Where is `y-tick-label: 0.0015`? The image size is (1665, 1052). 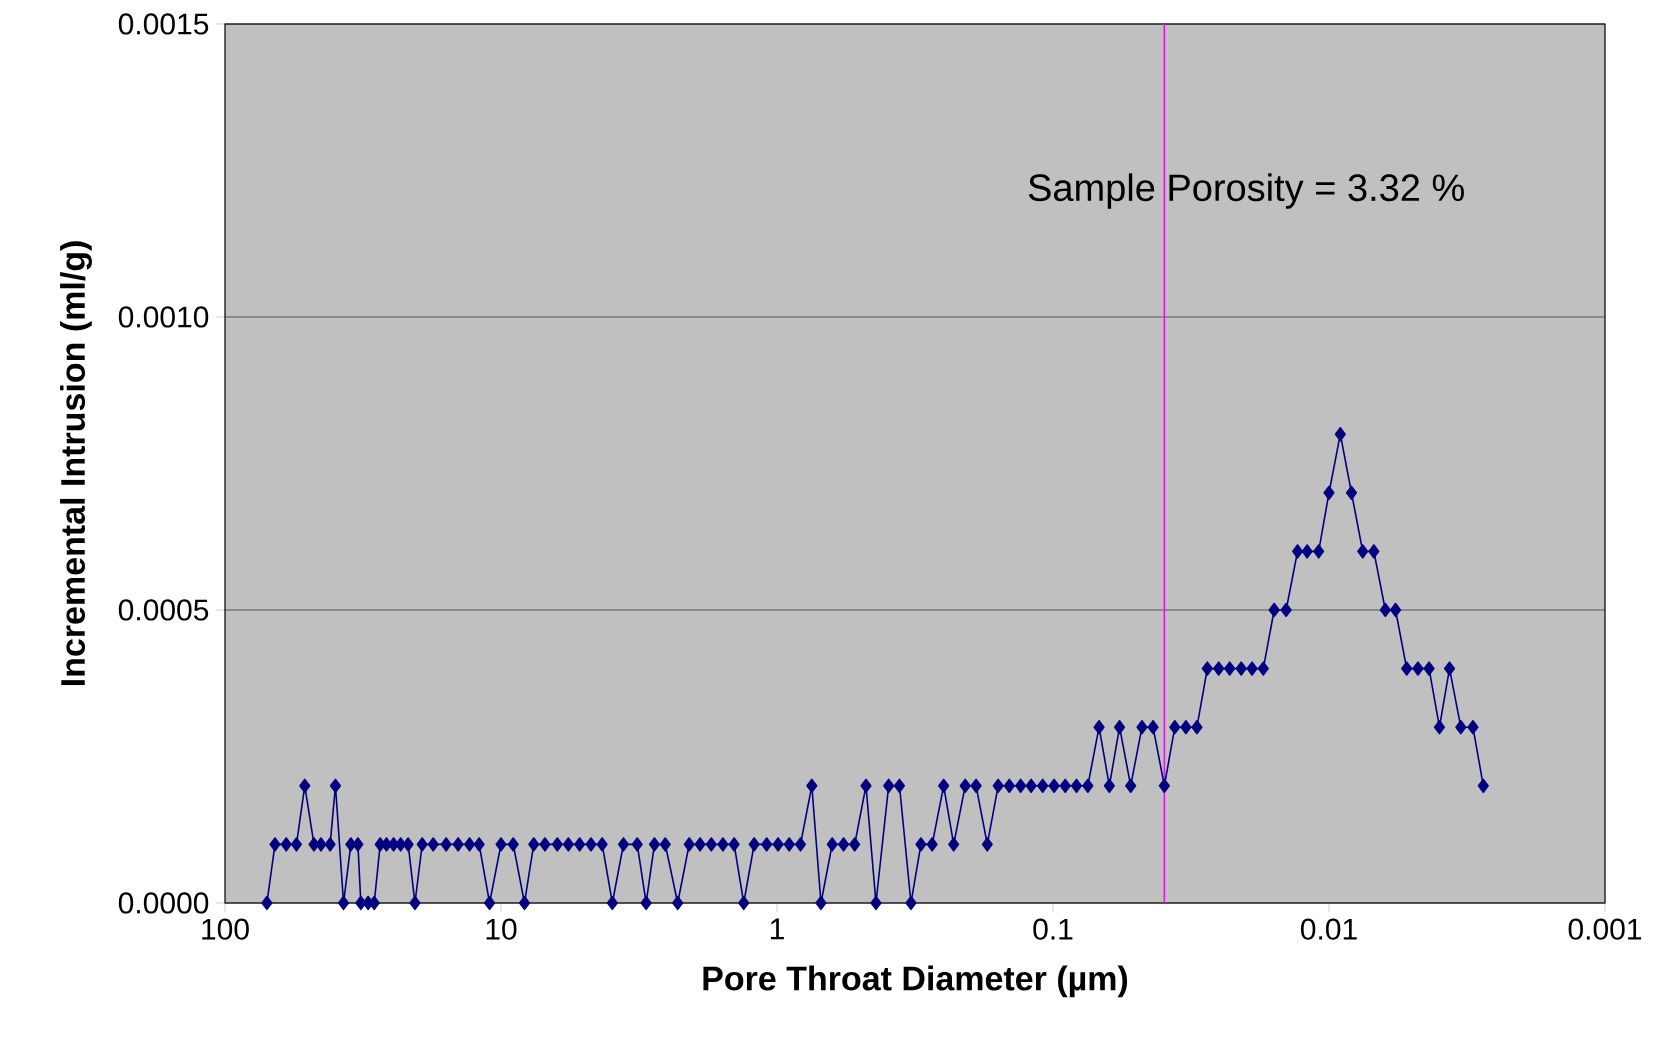 y-tick-label: 0.0015 is located at coordinates (163, 24).